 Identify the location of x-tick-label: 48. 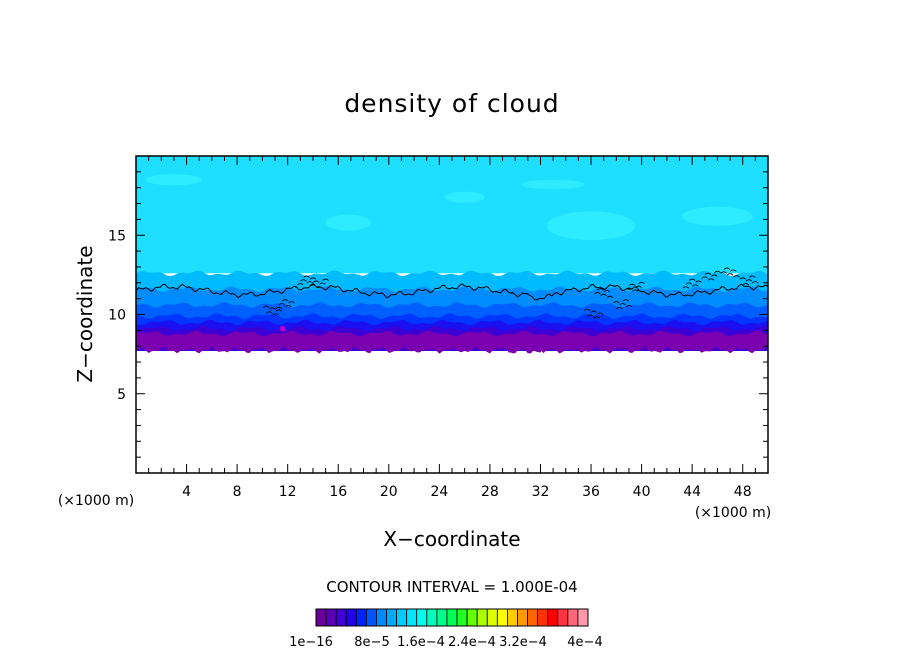
(743, 492).